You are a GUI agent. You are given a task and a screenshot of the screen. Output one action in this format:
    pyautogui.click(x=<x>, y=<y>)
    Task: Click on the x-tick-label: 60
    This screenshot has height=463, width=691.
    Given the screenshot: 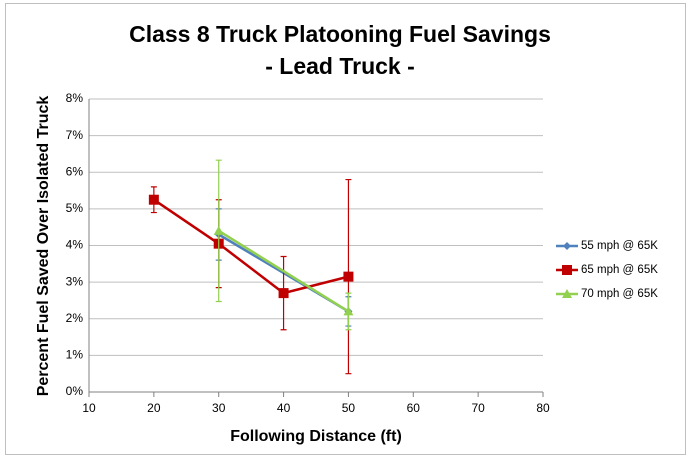 What is the action you would take?
    pyautogui.click(x=414, y=408)
    